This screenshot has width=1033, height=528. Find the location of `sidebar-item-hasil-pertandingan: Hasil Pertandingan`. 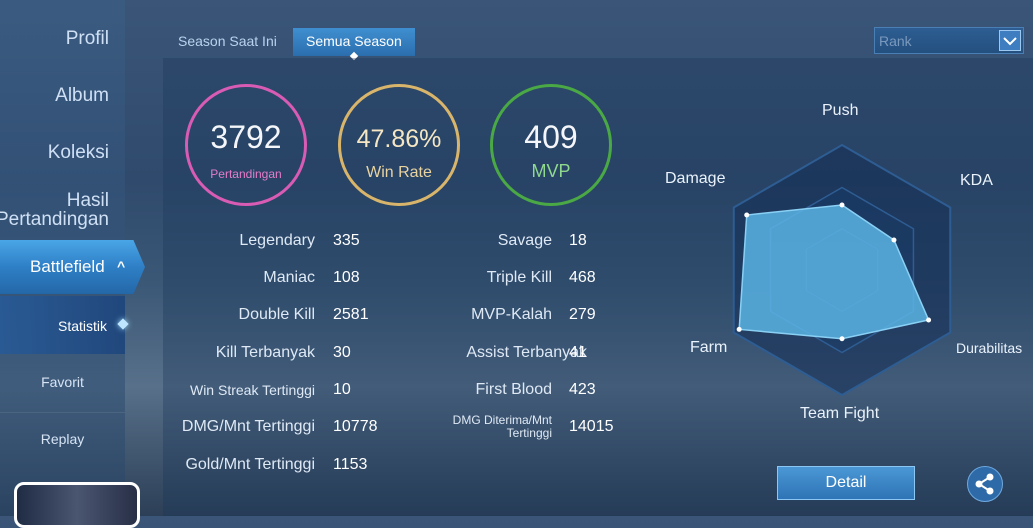

sidebar-item-hasil-pertandingan: Hasil Pertandingan is located at coordinates (54, 210).